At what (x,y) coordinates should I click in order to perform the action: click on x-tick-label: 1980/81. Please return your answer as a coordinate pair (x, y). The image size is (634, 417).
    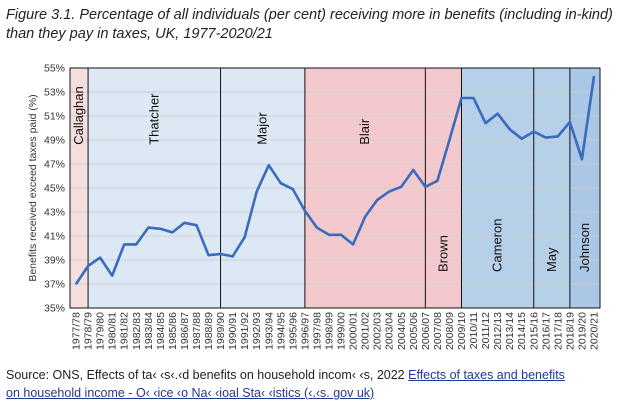
    Looking at the image, I should click on (113, 331).